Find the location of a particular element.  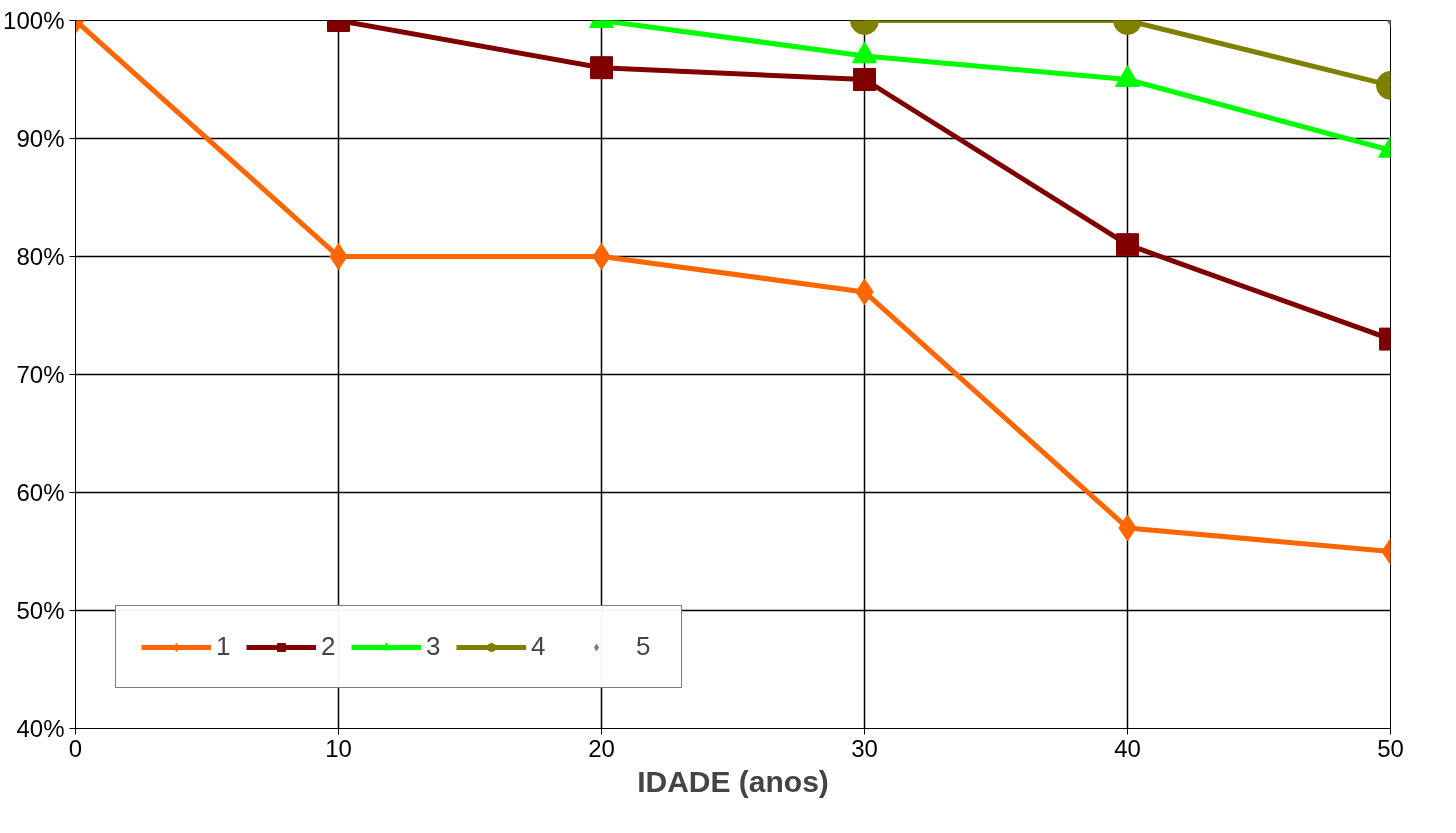

x-tick-label: 0 is located at coordinates (75, 748).